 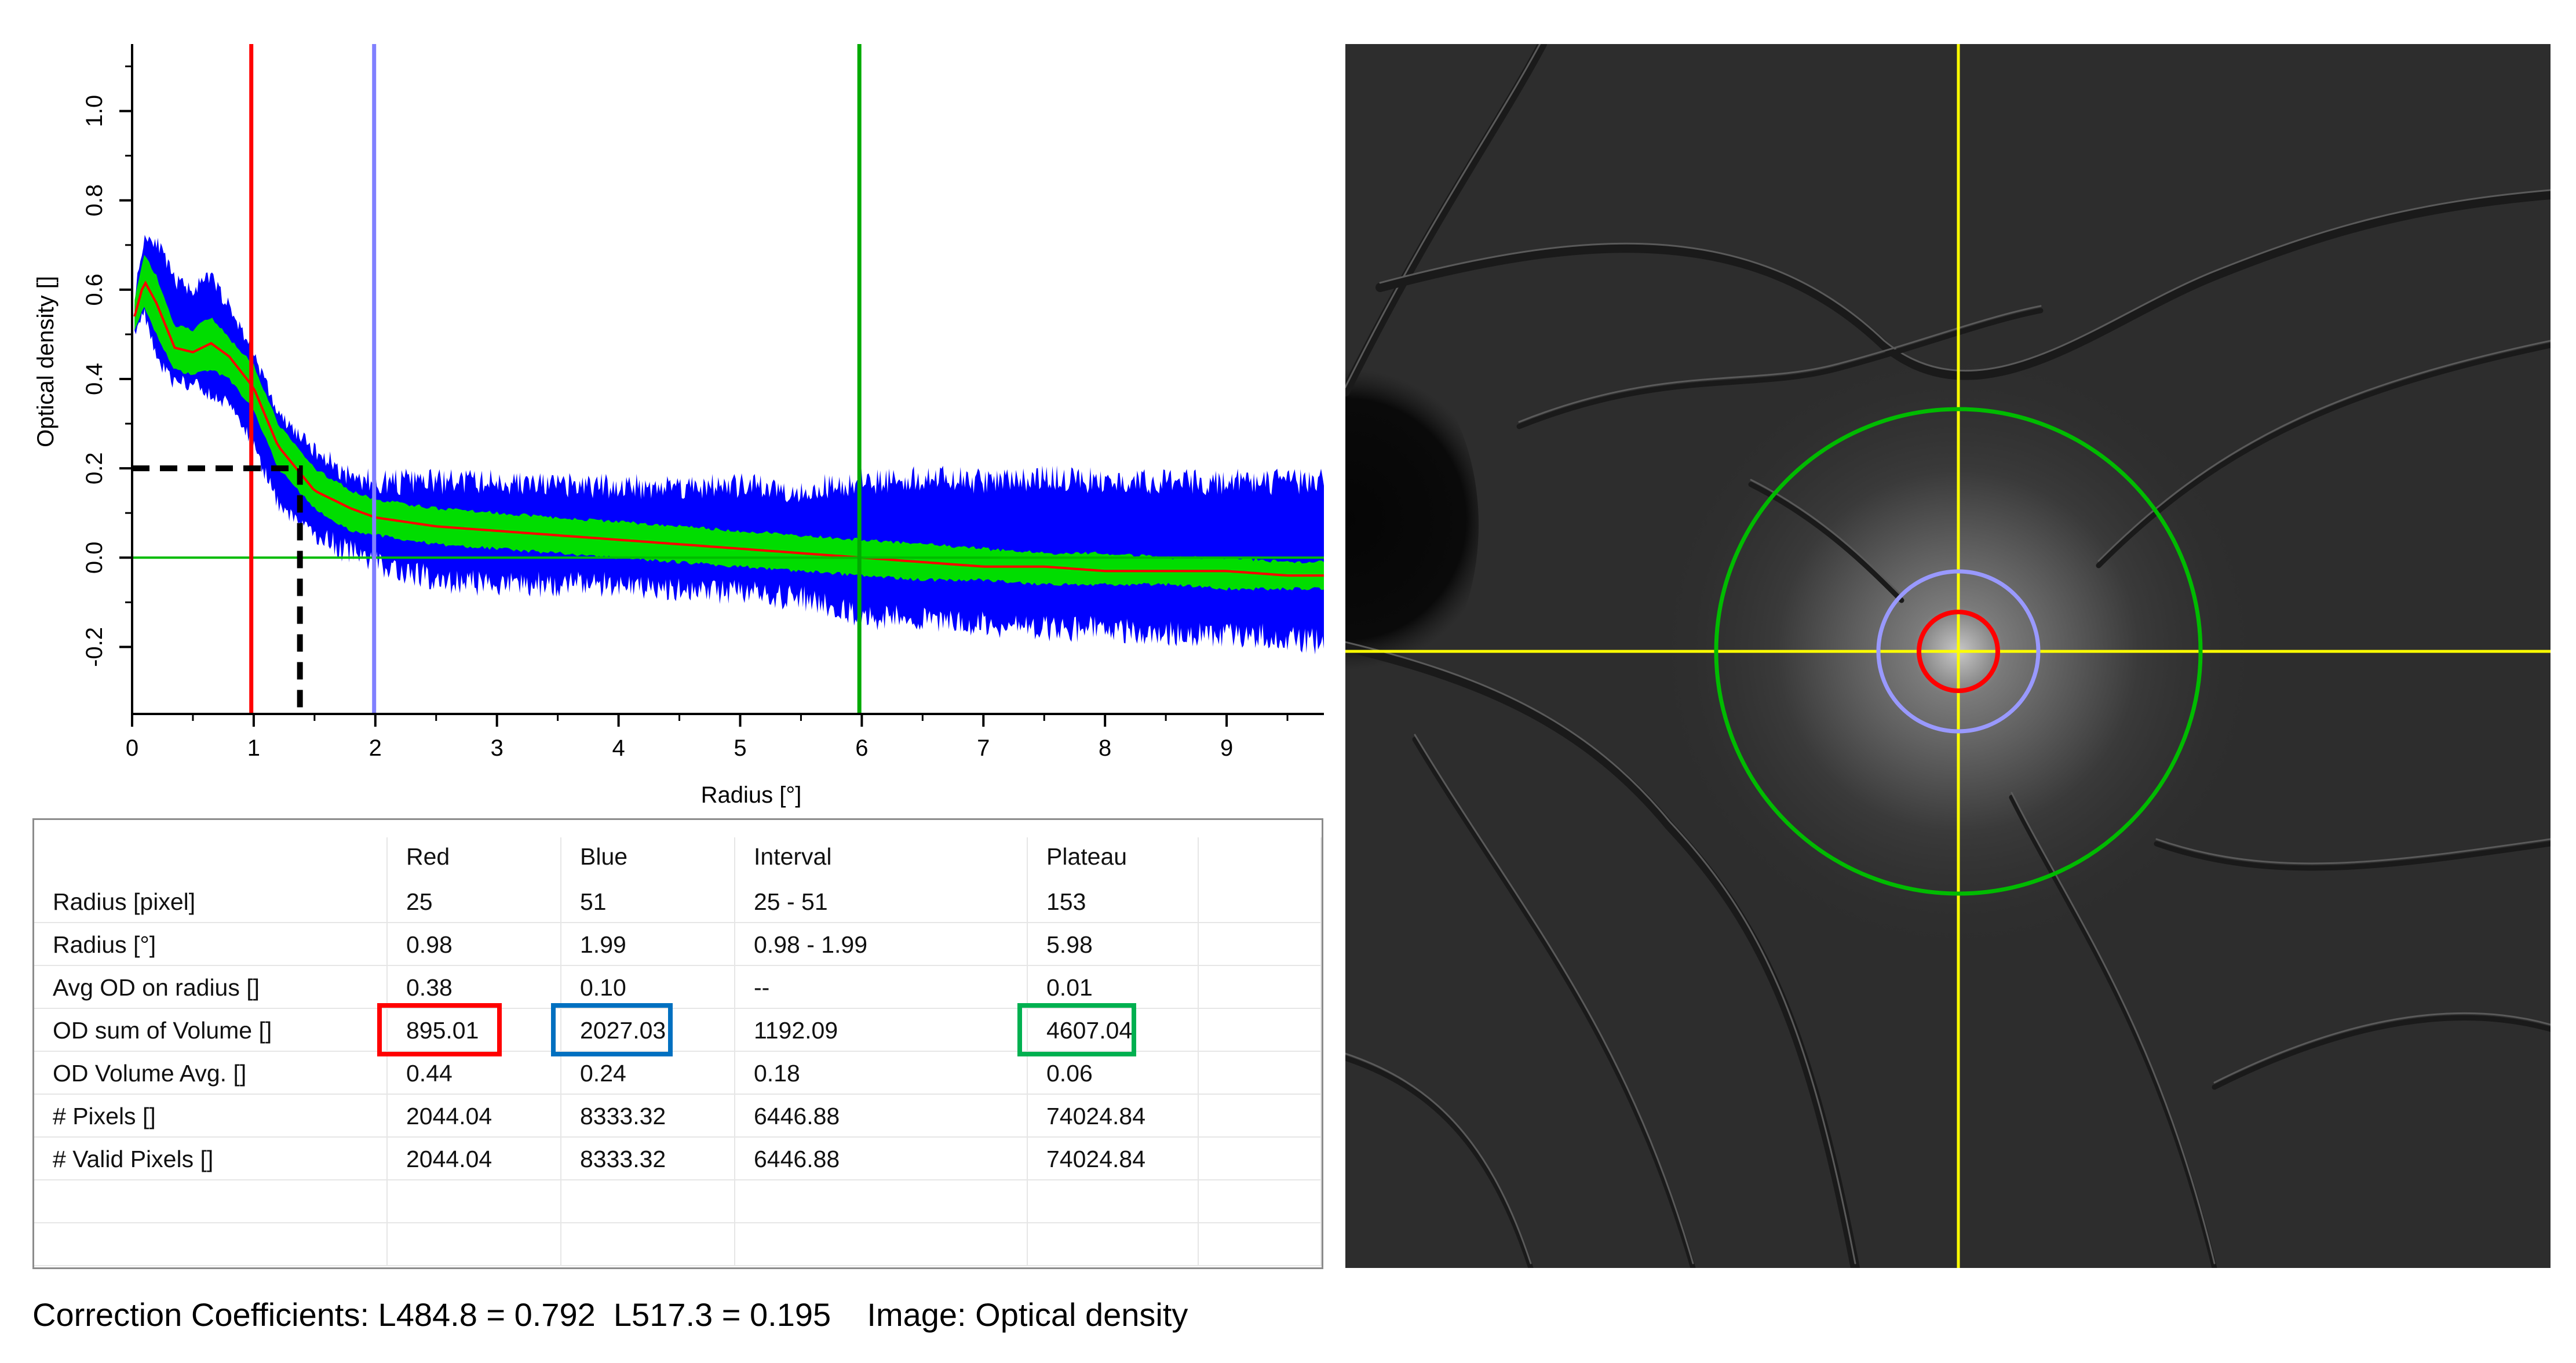 What do you see at coordinates (751, 795) in the screenshot?
I see `x-axis-label: Radius [°]` at bounding box center [751, 795].